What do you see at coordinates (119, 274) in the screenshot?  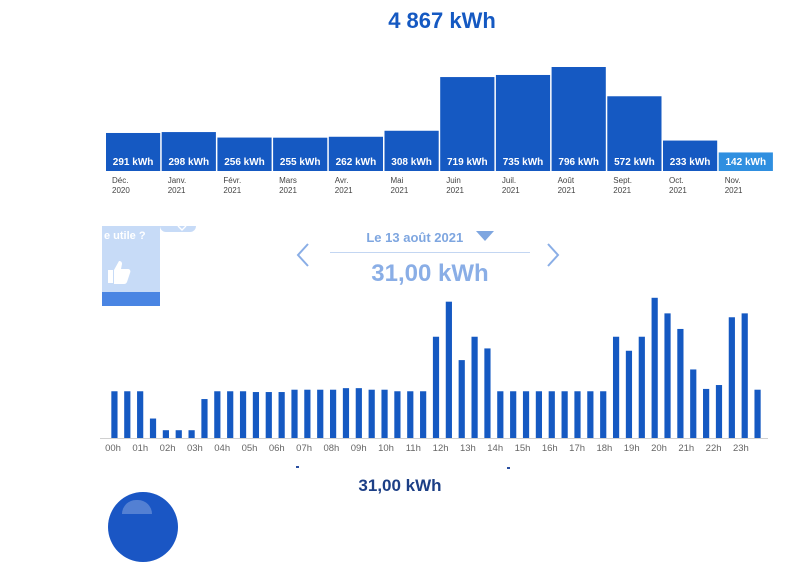 I see `thumbs-up-icon` at bounding box center [119, 274].